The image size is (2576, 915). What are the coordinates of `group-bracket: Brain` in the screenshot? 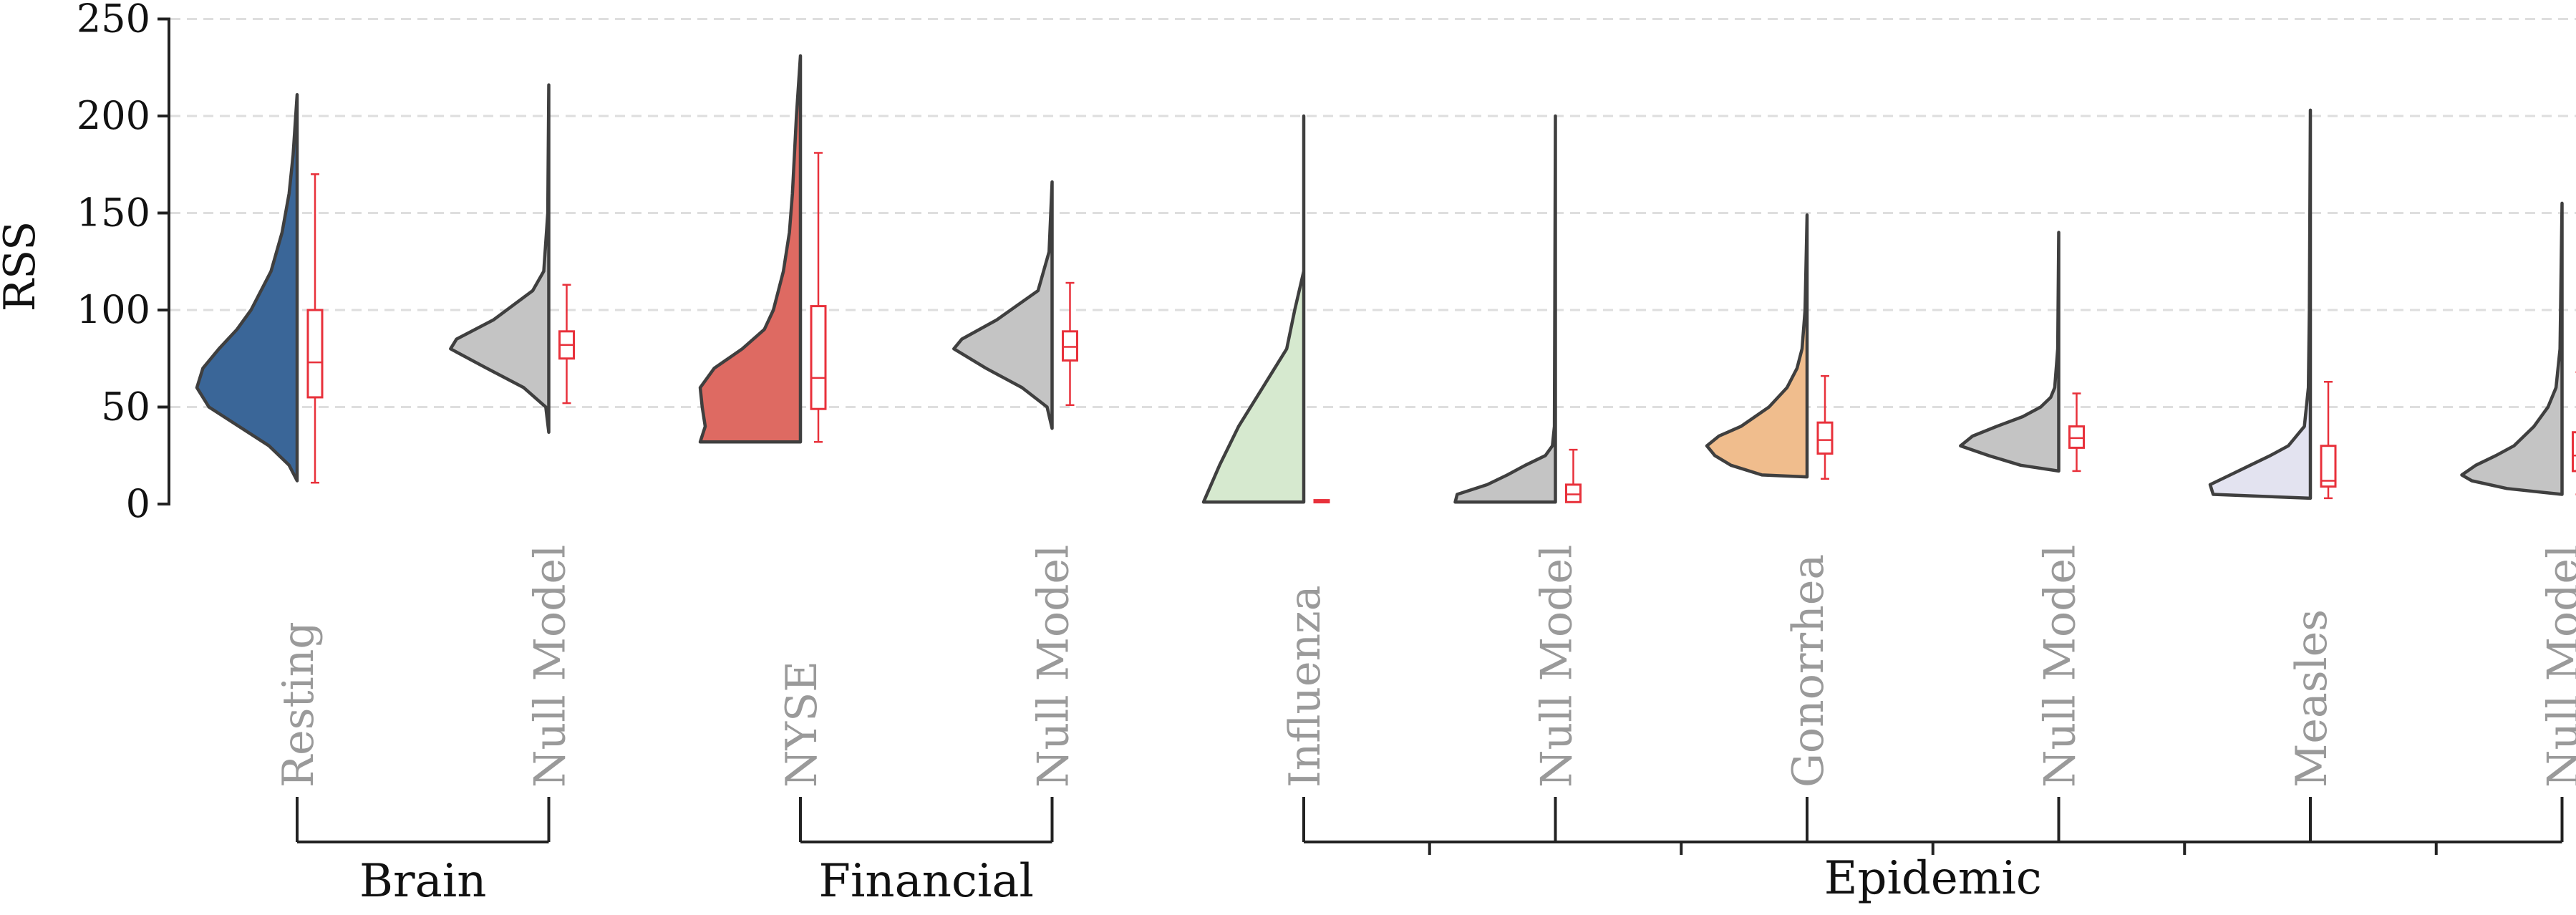 It's located at (424, 852).